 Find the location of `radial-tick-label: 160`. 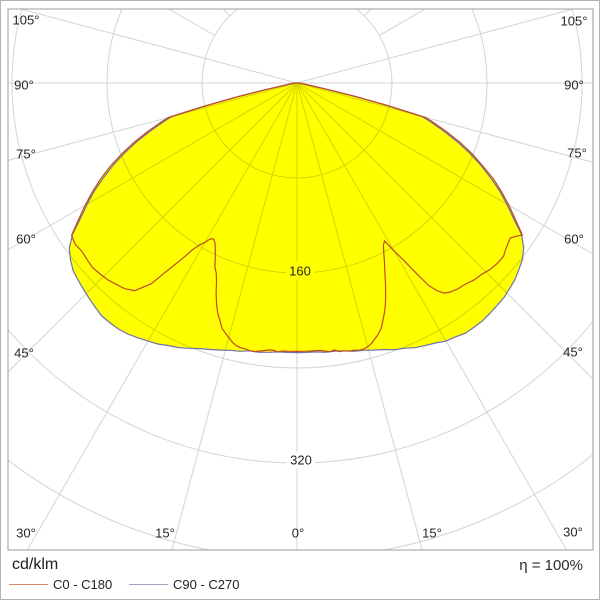

radial-tick-label: 160 is located at coordinates (300, 270).